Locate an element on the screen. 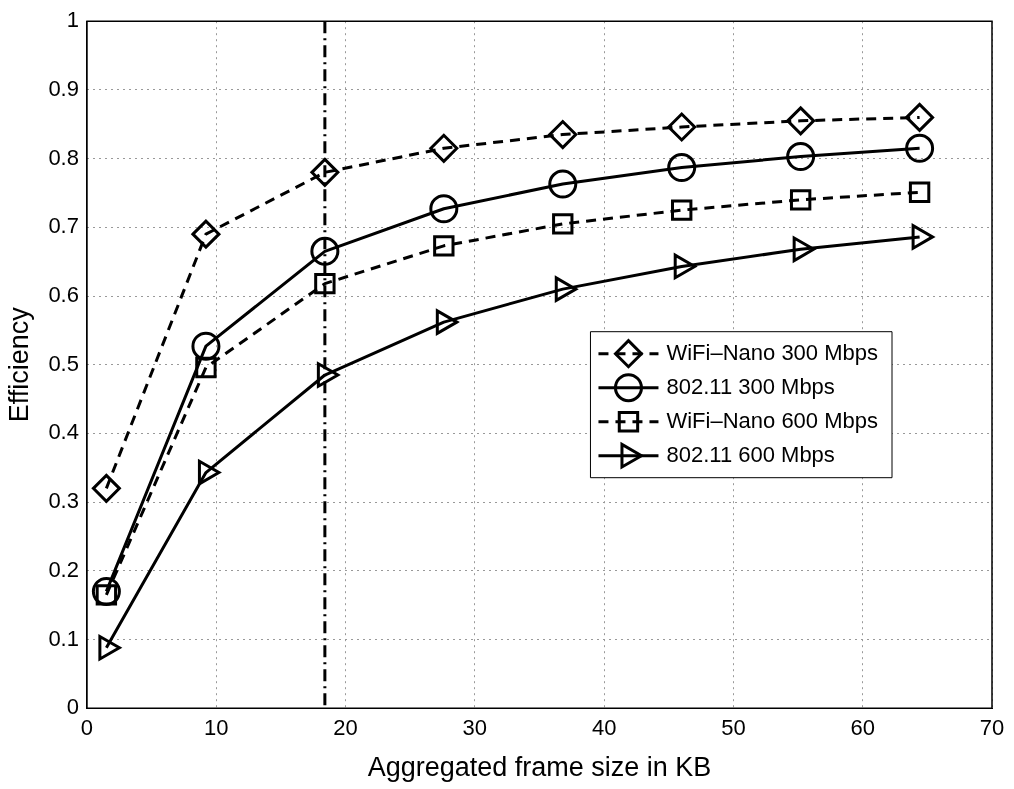 This screenshot has height=789, width=1014. legend-label: 802.11 300 Mbps is located at coordinates (750, 386).